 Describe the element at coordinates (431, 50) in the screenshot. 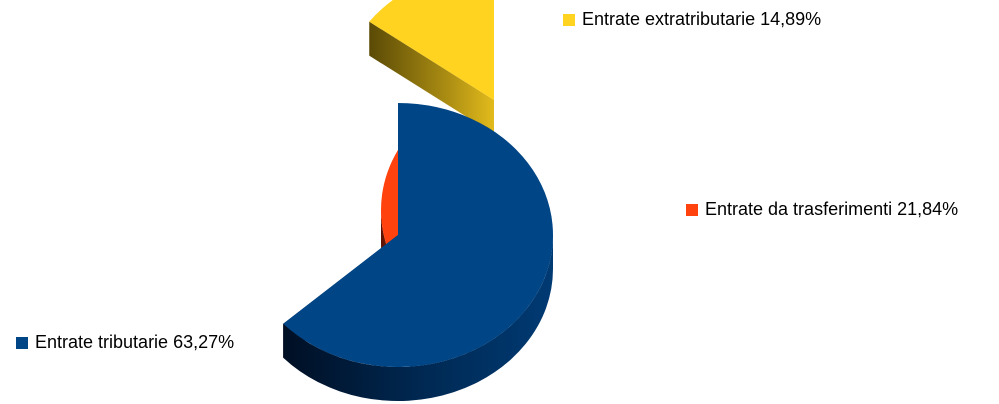

I see `pie-slice-entrate-extratributarie` at that location.